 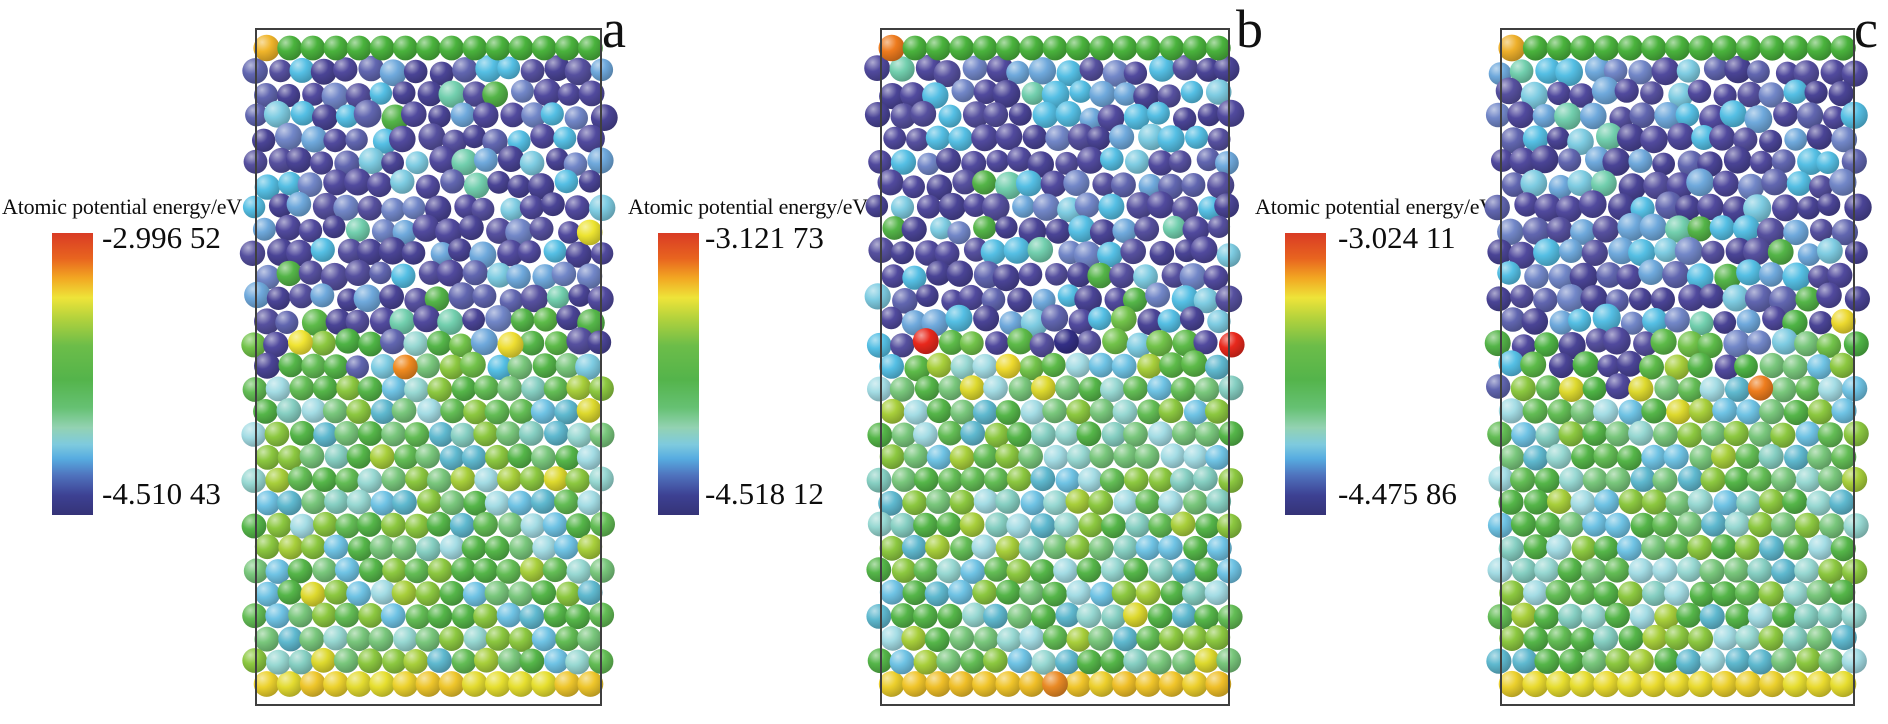 What do you see at coordinates (1375, 206) in the screenshot?
I see `colorbar-title-c: Atomic potential energy/eV` at bounding box center [1375, 206].